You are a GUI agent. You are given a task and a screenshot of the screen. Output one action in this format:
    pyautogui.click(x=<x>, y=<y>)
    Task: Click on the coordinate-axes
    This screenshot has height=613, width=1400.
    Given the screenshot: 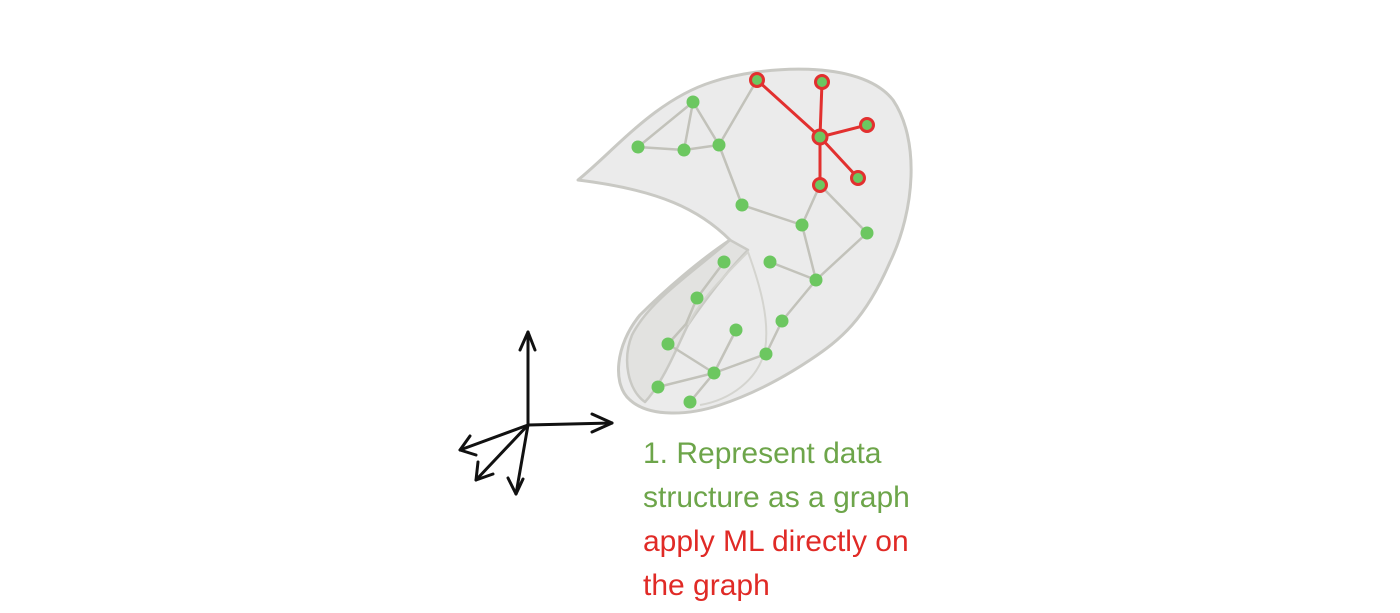 What is the action you would take?
    pyautogui.click(x=536, y=413)
    